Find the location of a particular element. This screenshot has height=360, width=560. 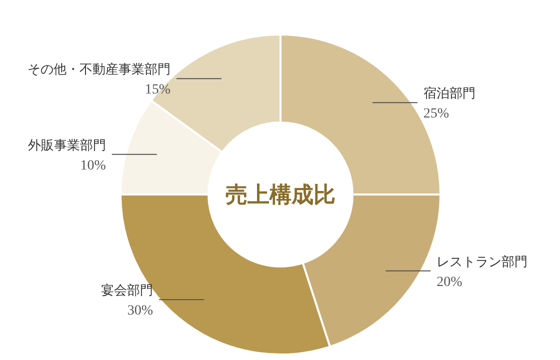

slice-label: 宿泊部門 is located at coordinates (449, 93).